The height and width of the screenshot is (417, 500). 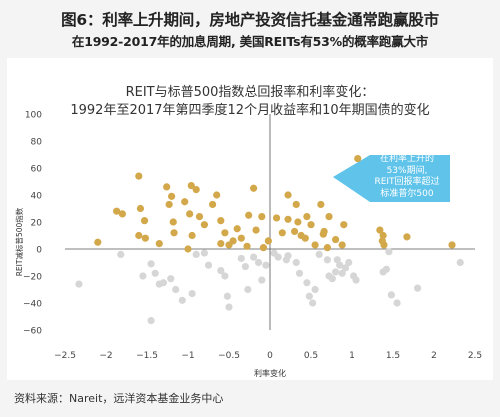 What do you see at coordinates (33, 116) in the screenshot?
I see `y-tick-label: 100` at bounding box center [33, 116].